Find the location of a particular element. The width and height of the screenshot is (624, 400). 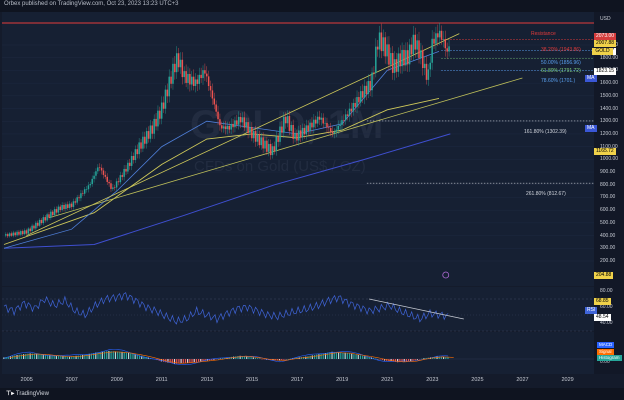

macd-zero-tick: 0.00 is located at coordinates (605, 362).